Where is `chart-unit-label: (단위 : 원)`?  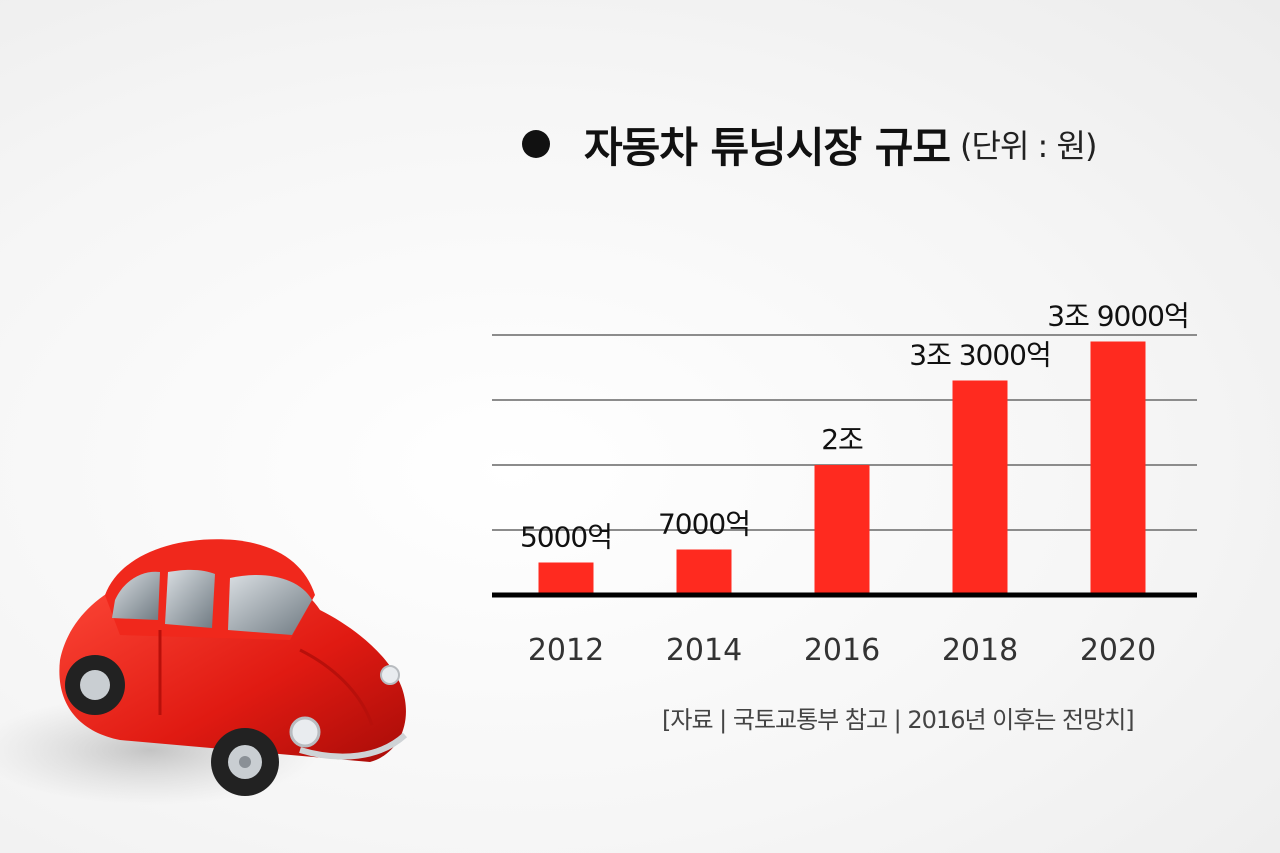
chart-unit-label: (단위 : 원) is located at coordinates (1028, 146).